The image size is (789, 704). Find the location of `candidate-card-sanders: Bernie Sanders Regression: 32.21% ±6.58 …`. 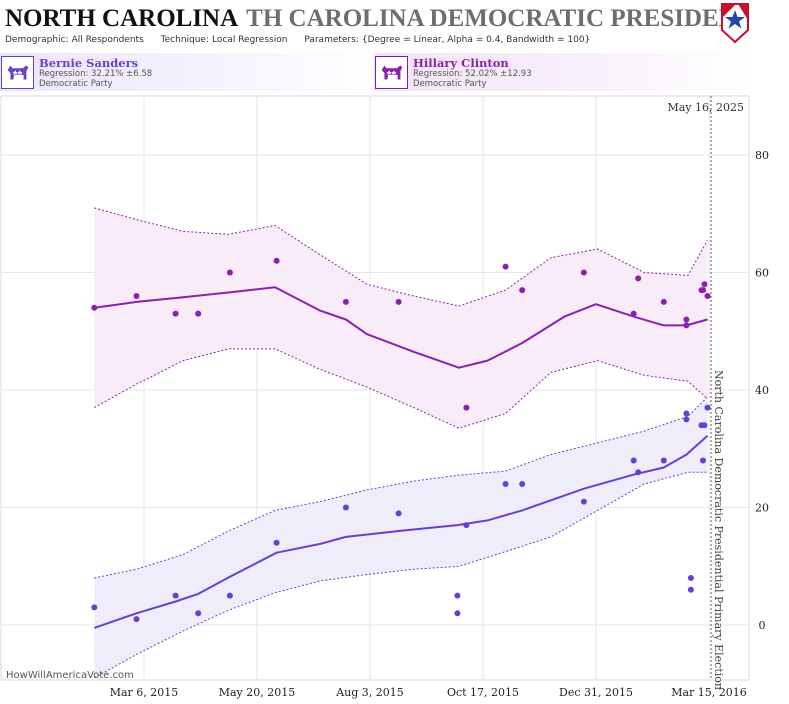

candidate-card-sanders: Bernie Sanders Regression: 32.21% ±6.58 … is located at coordinates (192, 72).